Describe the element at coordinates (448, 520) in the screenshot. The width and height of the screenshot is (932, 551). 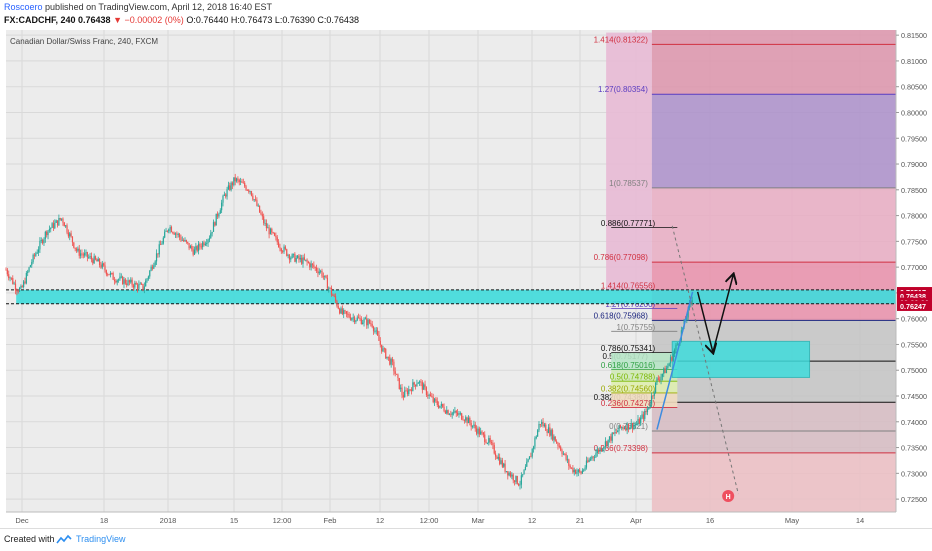
I see `time-axis` at that location.